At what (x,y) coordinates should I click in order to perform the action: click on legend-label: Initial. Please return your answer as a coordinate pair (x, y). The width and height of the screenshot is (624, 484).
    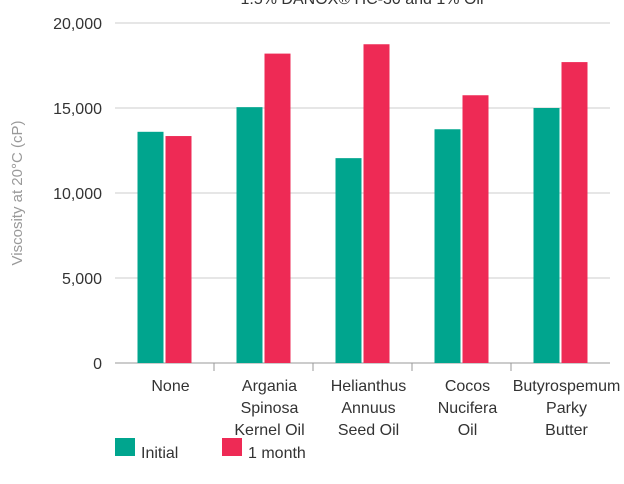
    Looking at the image, I should click on (159, 453).